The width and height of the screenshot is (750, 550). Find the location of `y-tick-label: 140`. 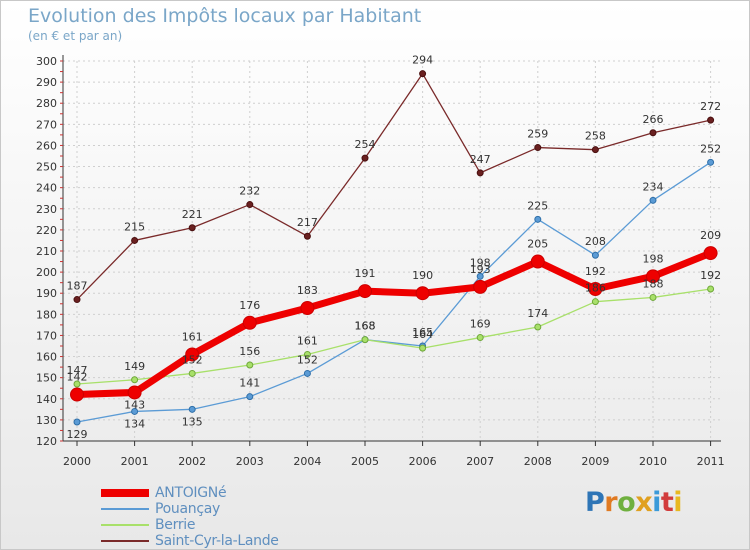

y-tick-label: 140 is located at coordinates (46, 399).